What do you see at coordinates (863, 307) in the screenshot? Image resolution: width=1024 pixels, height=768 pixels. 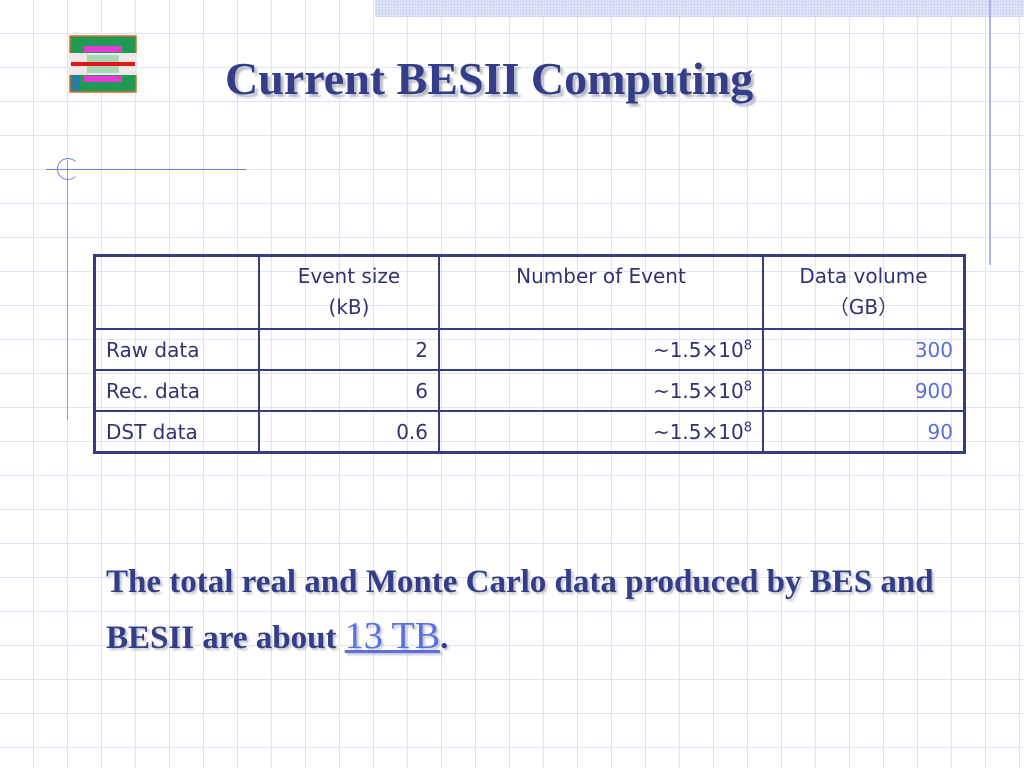 I see `header-line2: （GB）` at bounding box center [863, 307].